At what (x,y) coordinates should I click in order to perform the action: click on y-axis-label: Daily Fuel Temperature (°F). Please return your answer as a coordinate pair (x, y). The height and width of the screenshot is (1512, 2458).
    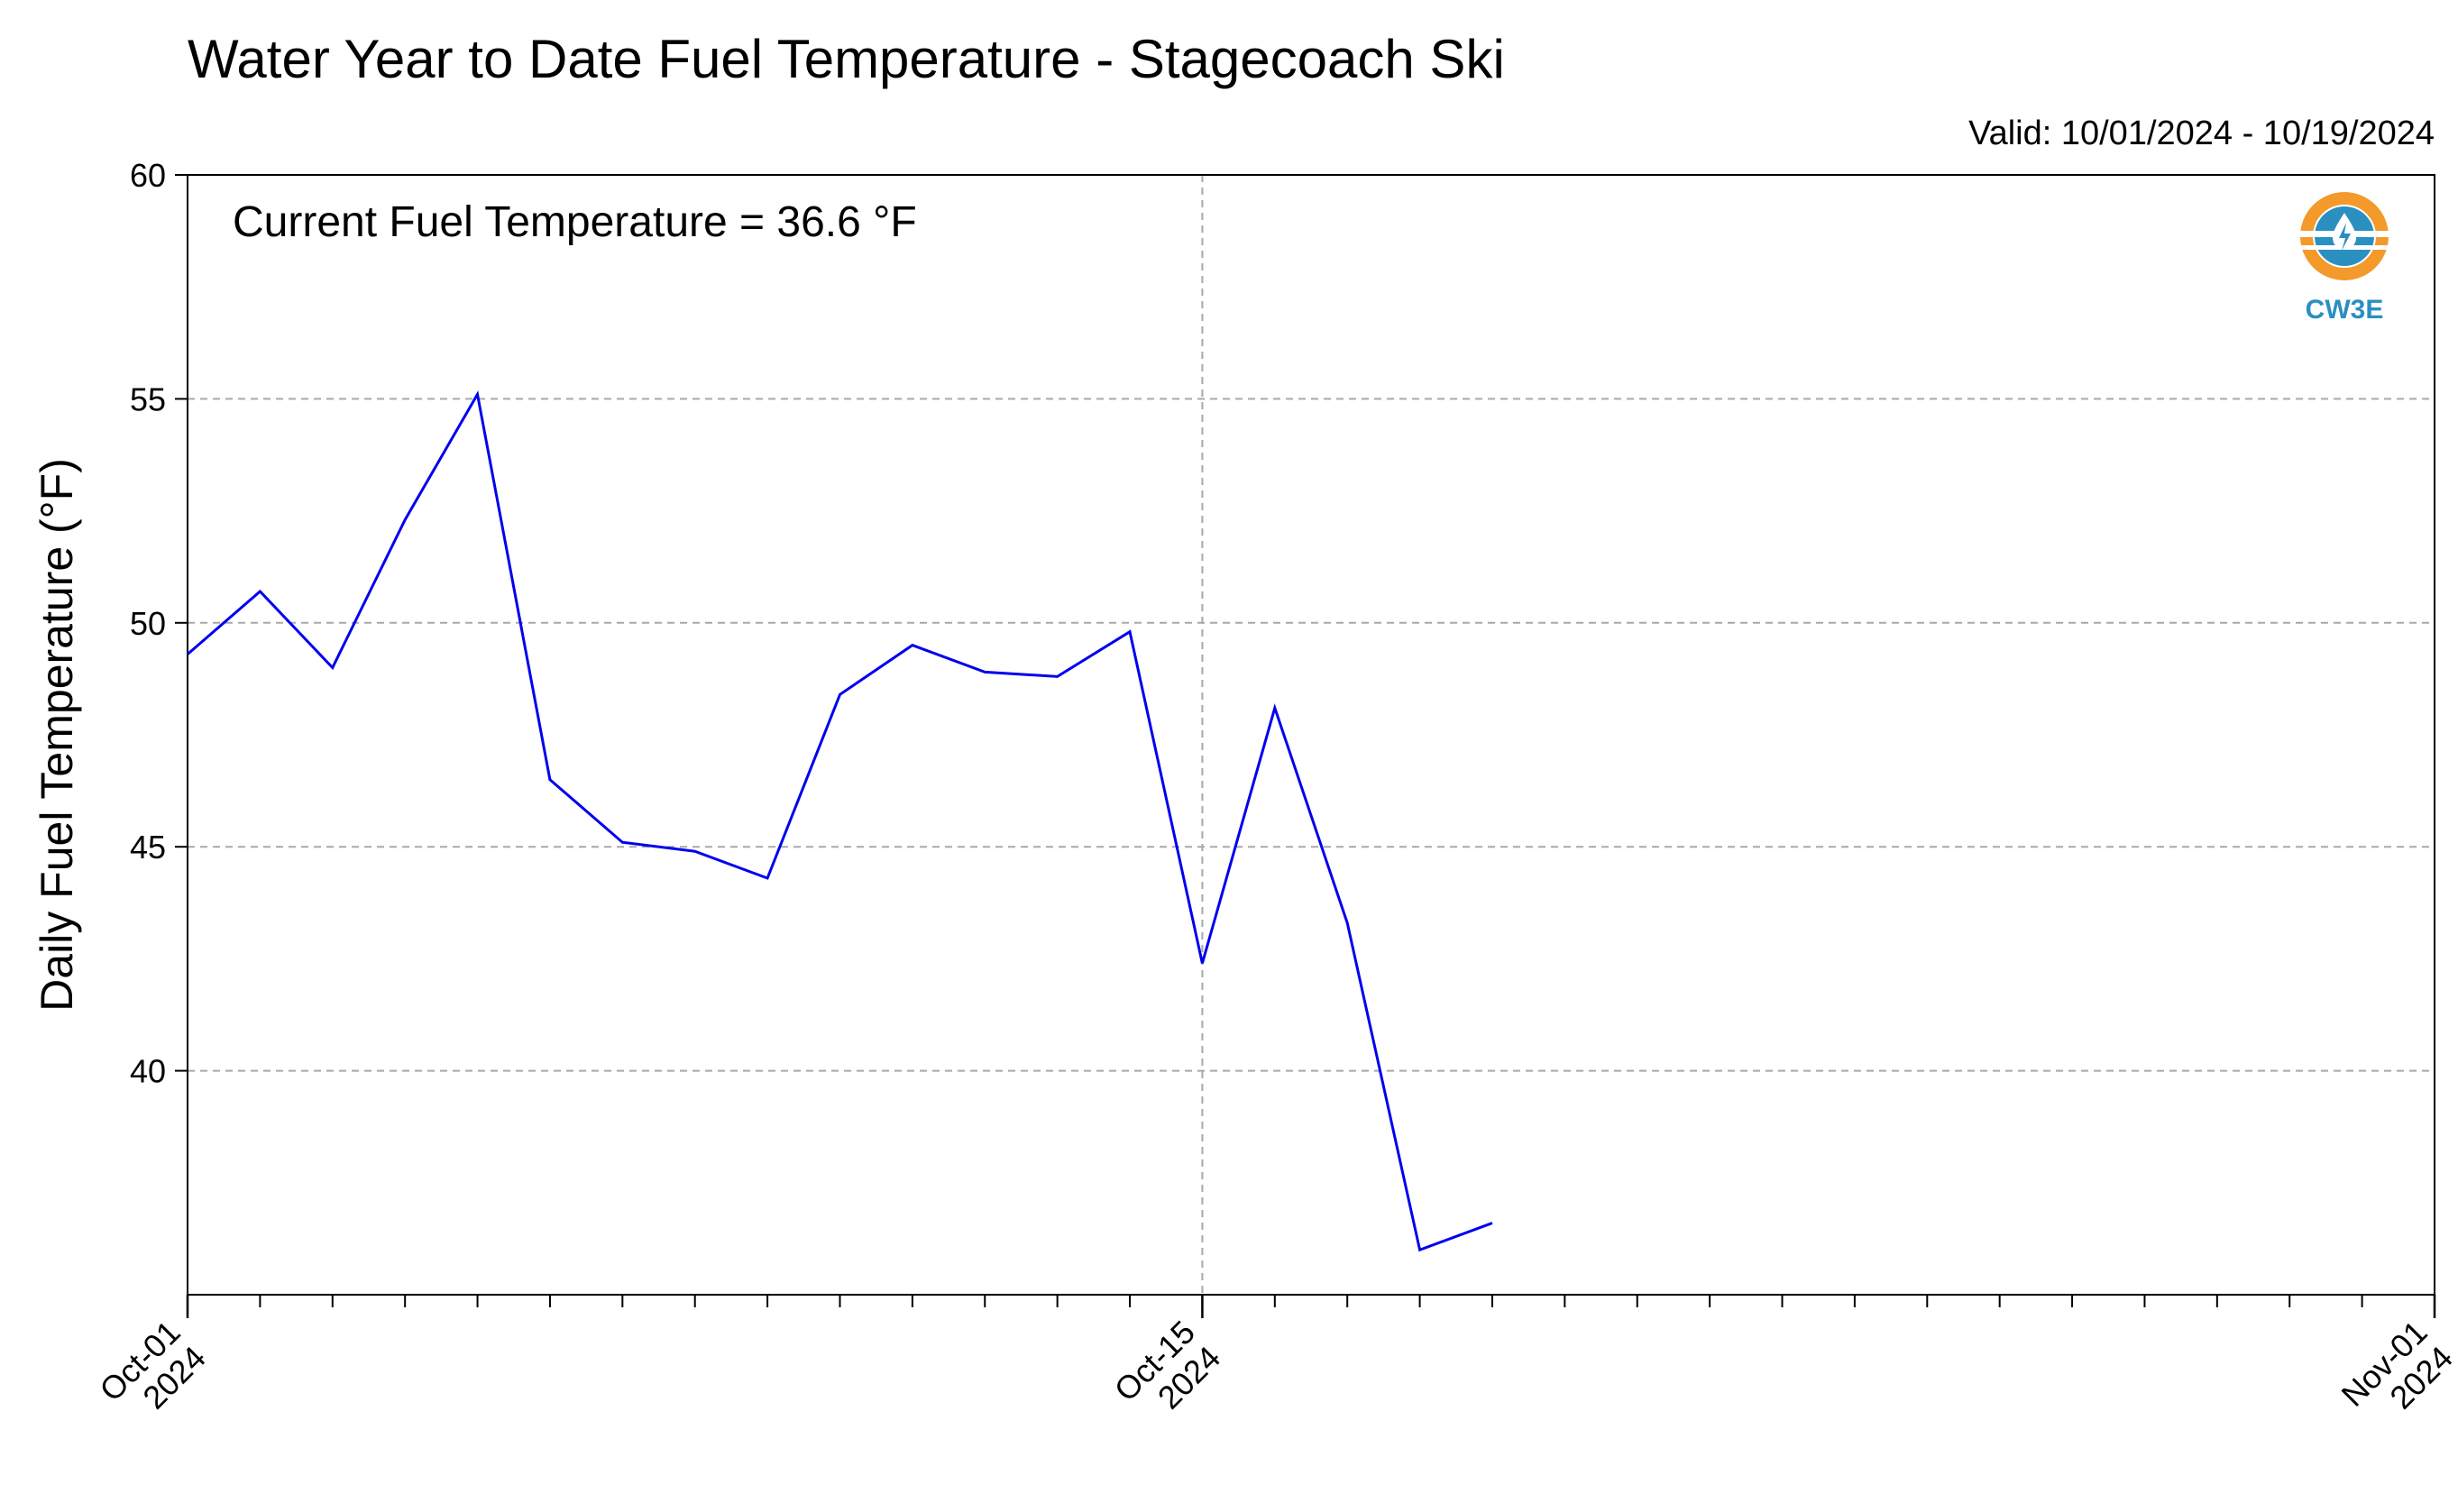
    Looking at the image, I should click on (57, 735).